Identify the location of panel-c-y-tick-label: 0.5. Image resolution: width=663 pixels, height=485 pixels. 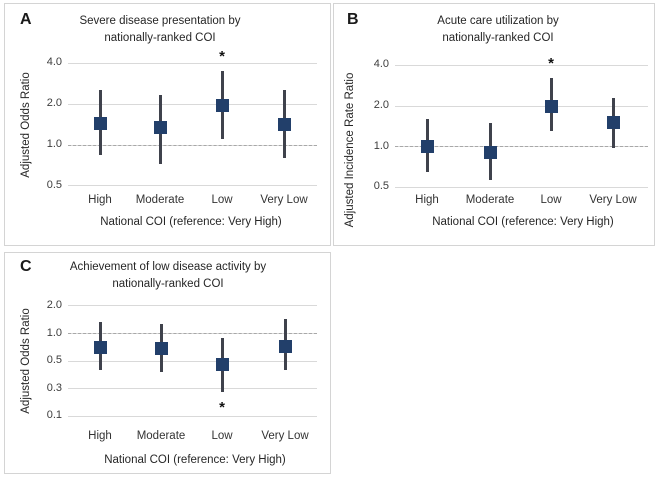
(54, 360).